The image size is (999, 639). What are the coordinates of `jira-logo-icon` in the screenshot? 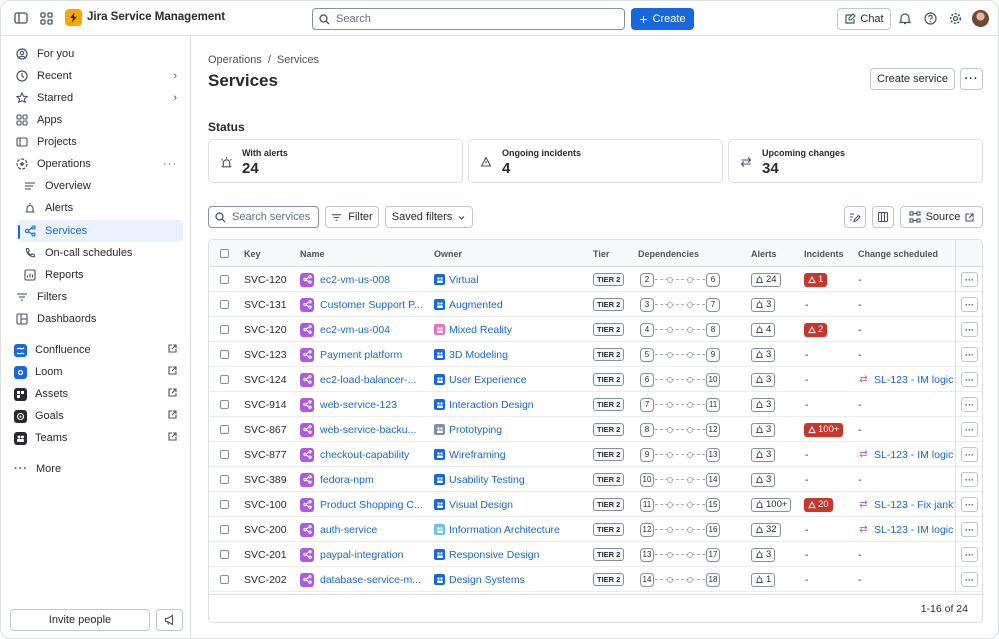 It's located at (73, 17).